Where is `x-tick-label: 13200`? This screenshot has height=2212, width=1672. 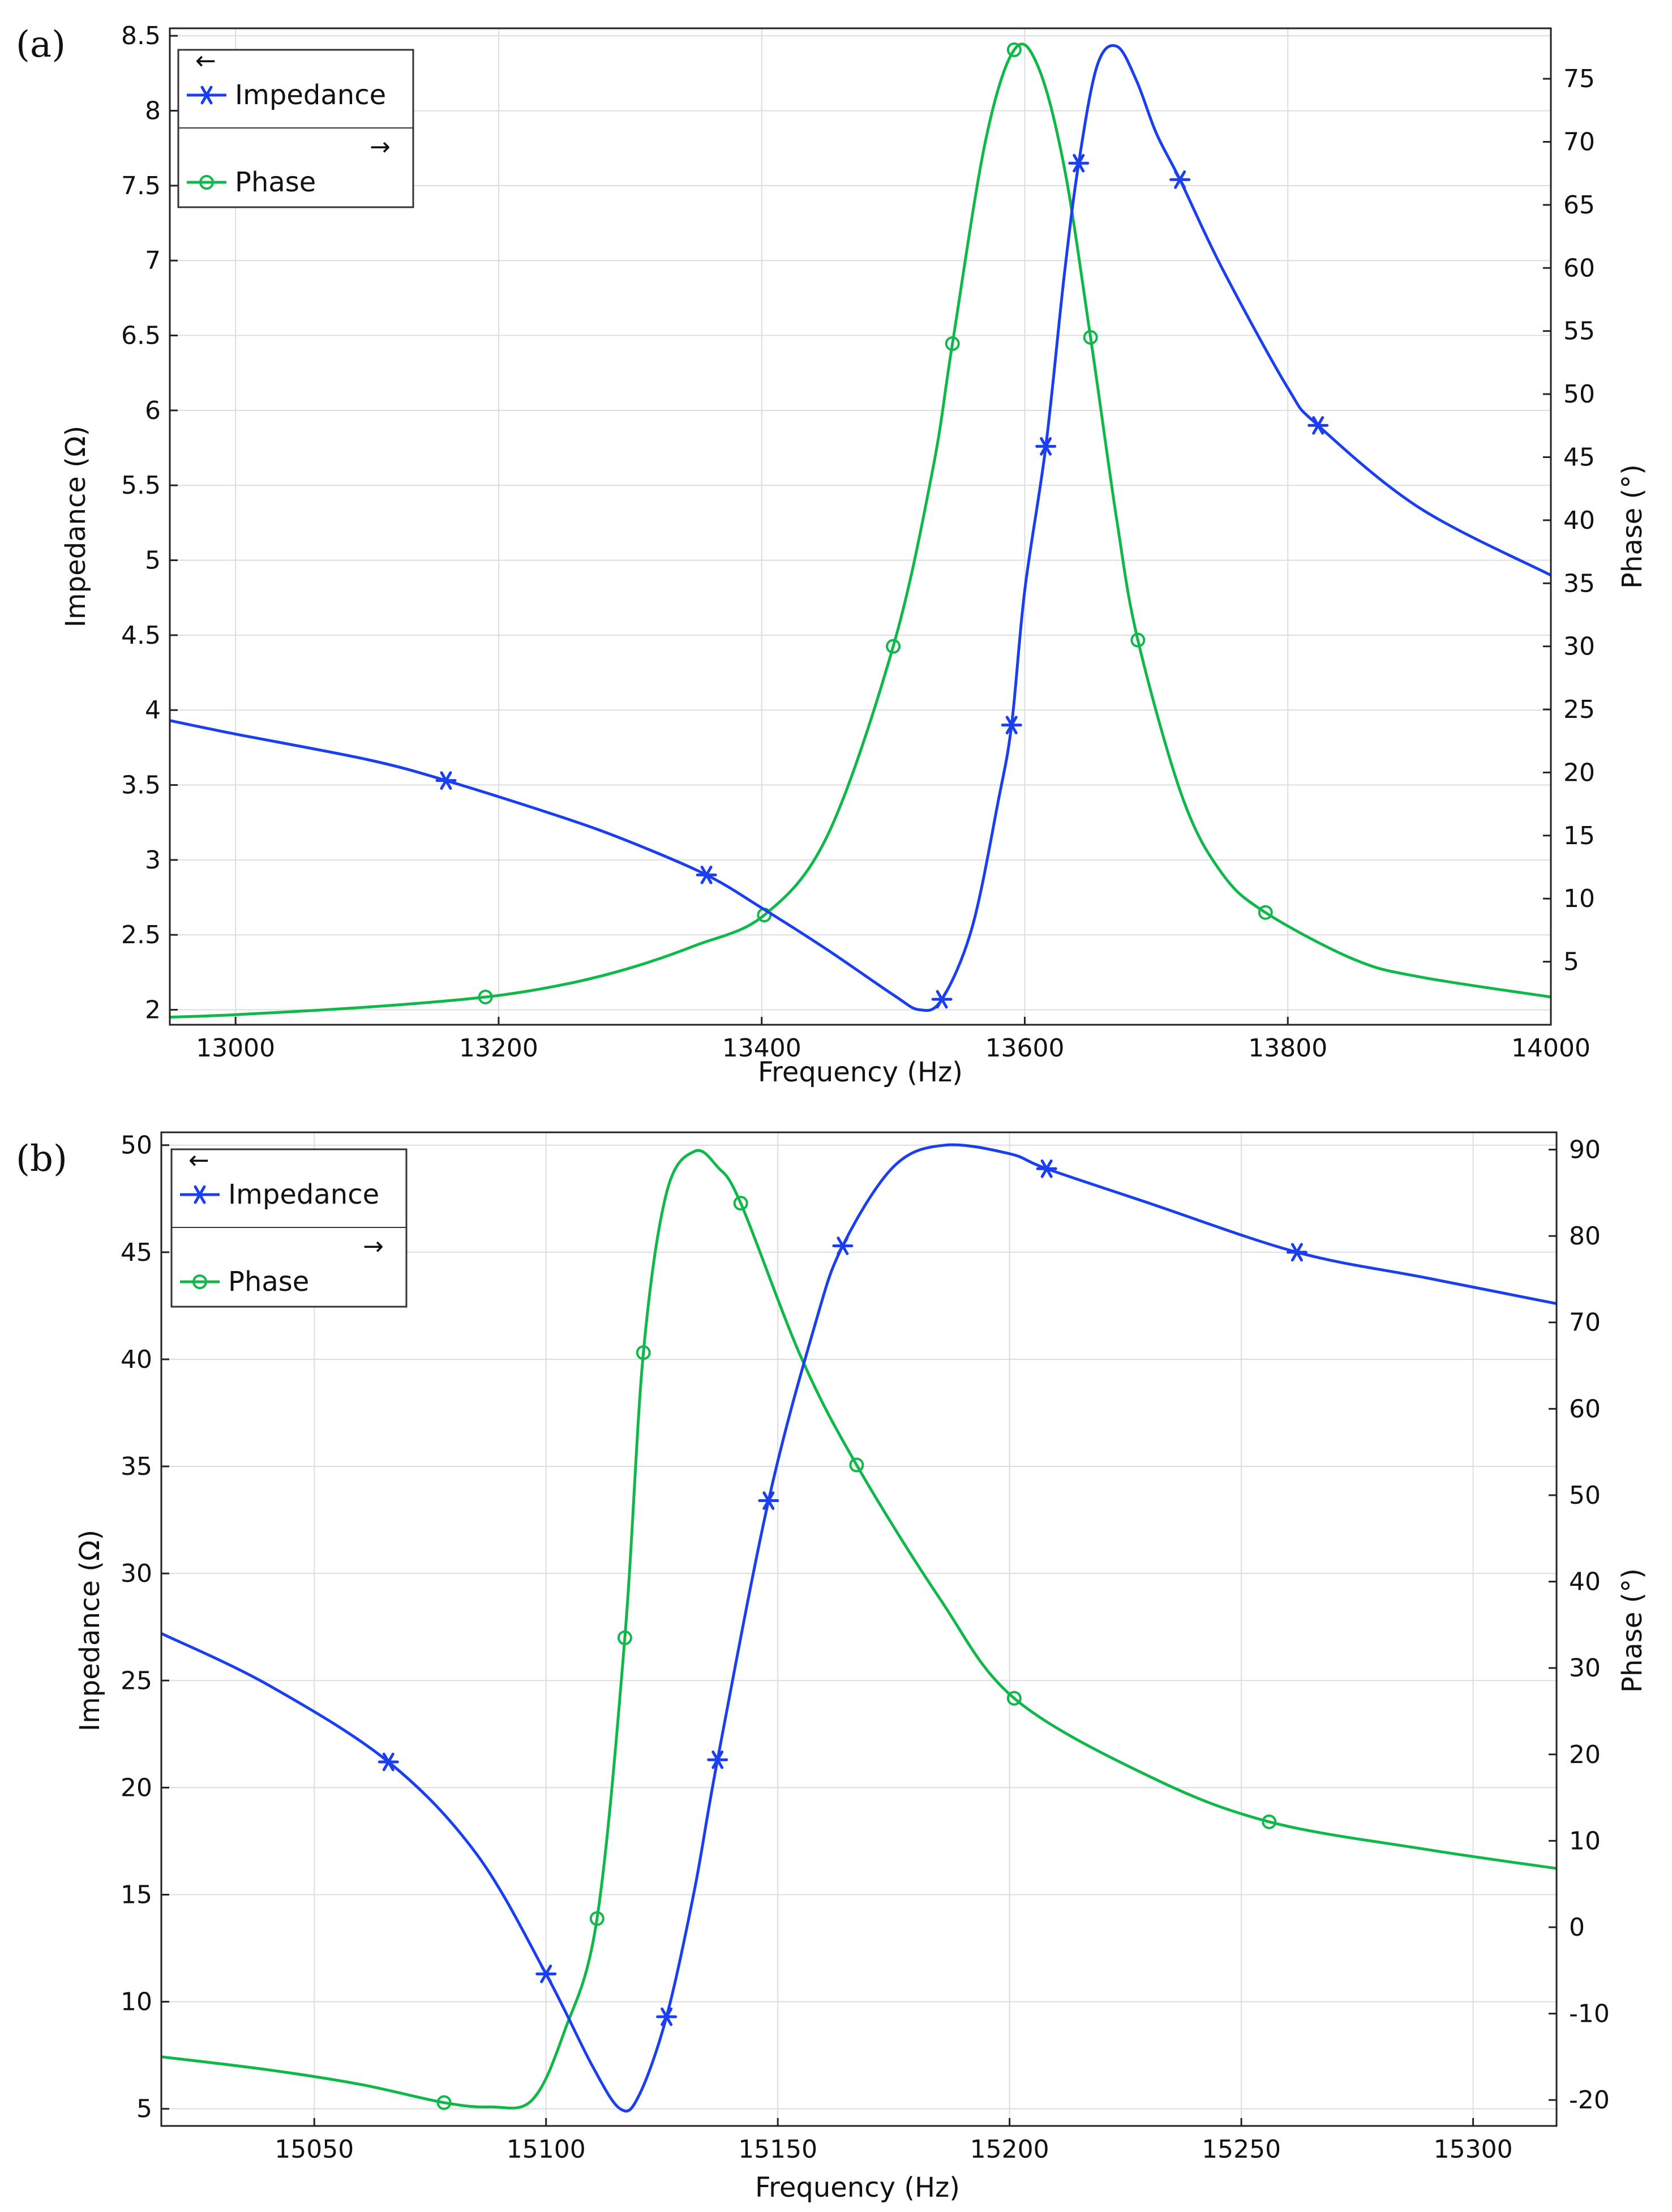
x-tick-label: 13200 is located at coordinates (498, 1048).